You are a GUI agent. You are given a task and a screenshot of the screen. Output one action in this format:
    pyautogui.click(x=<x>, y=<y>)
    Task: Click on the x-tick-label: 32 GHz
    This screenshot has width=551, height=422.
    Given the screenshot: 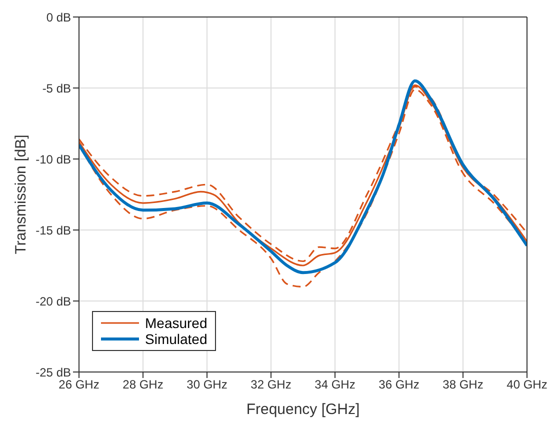 What is the action you would take?
    pyautogui.click(x=271, y=385)
    